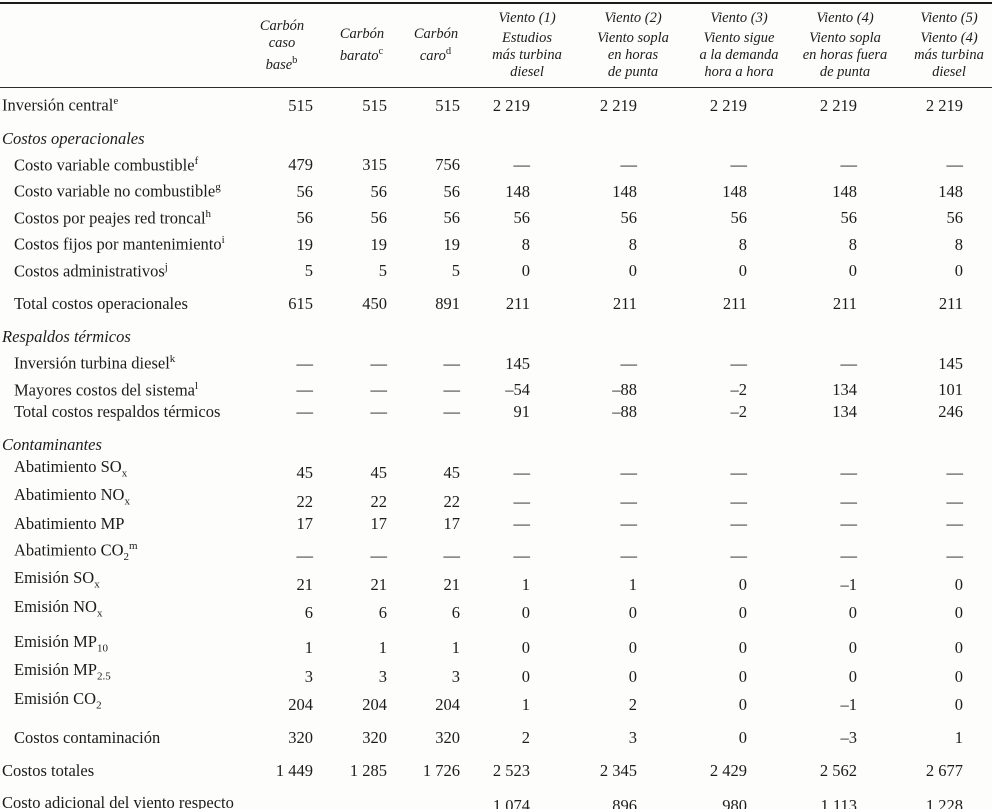 The height and width of the screenshot is (809, 992). What do you see at coordinates (115, 191) in the screenshot?
I see `row-label-text: Costo variable no combustible` at bounding box center [115, 191].